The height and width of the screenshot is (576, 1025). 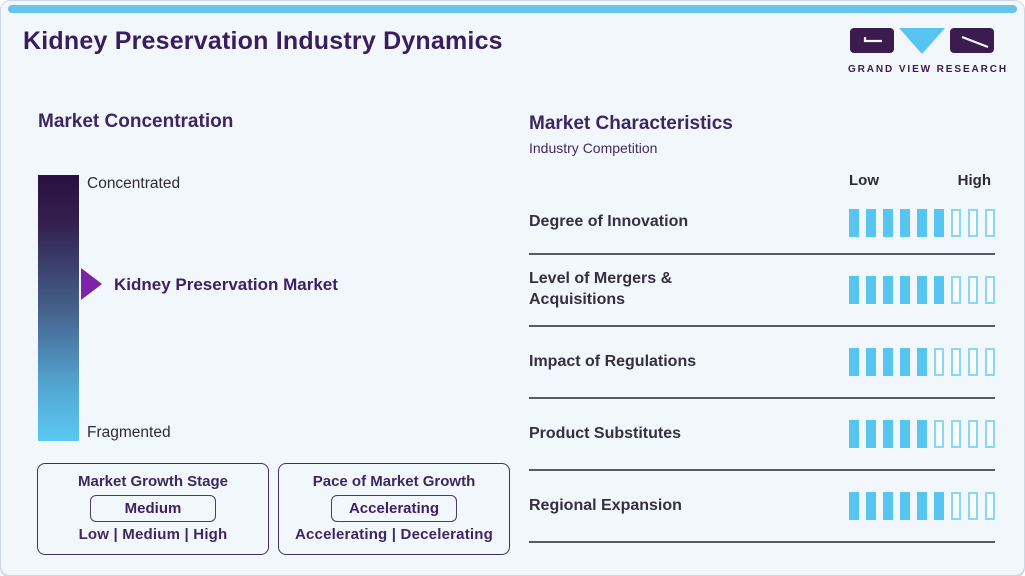 I want to click on characteristic-label: Product Substitutes, so click(x=605, y=433).